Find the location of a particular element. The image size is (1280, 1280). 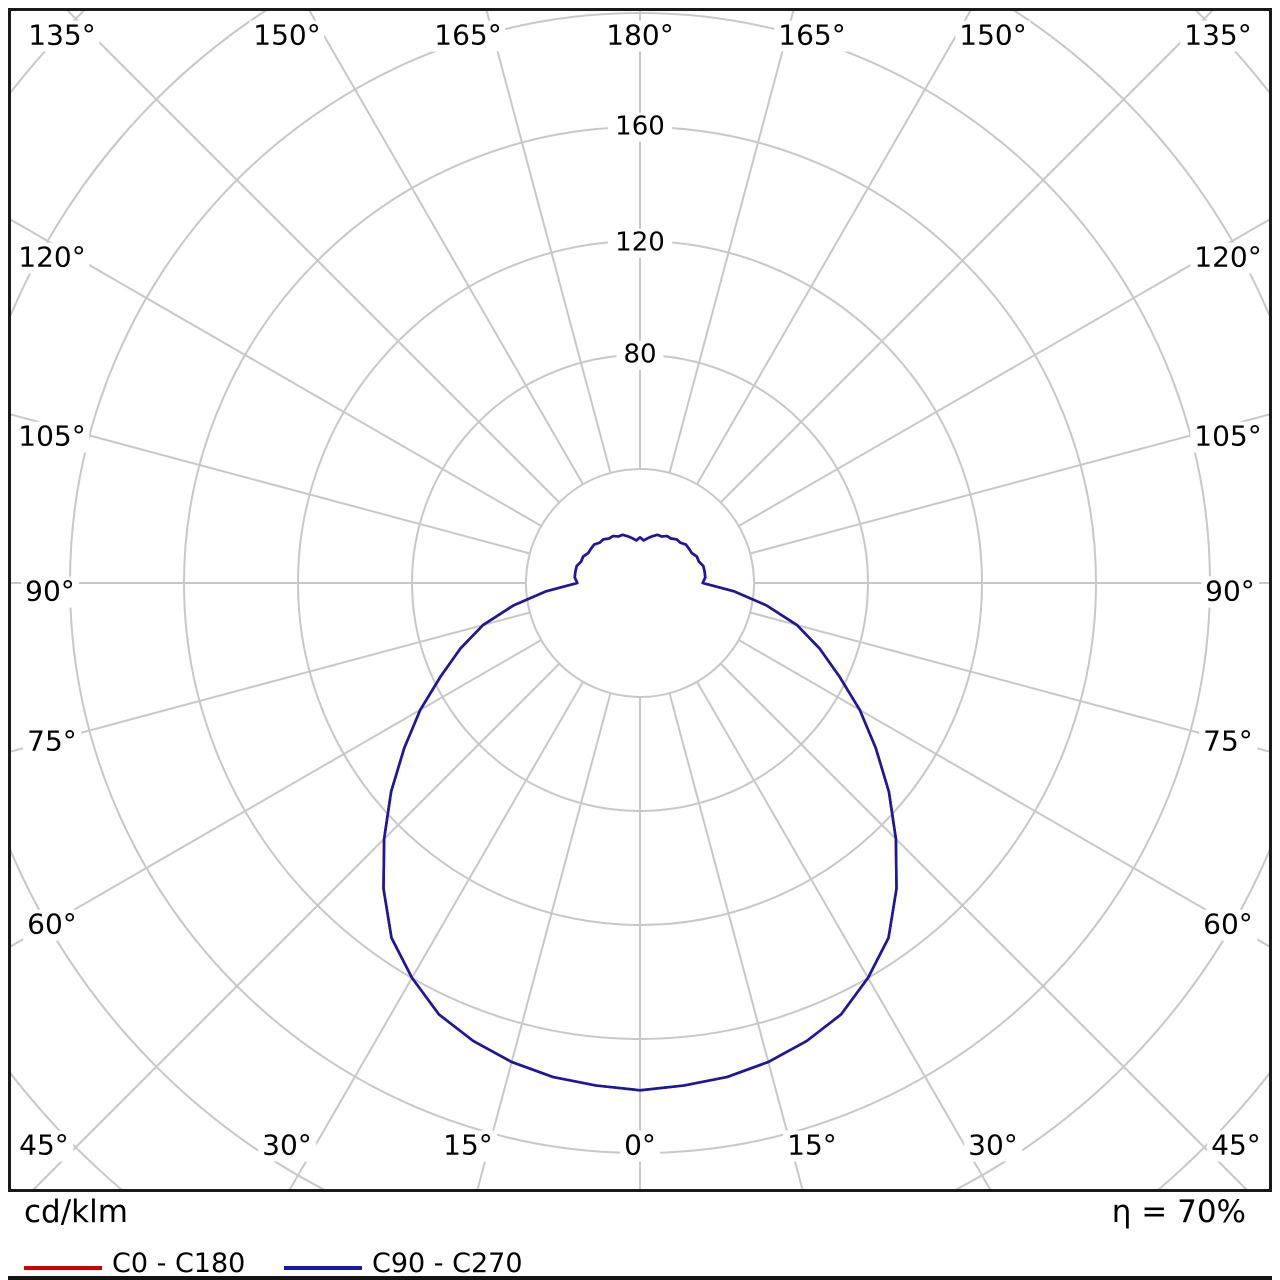

angle-label: 0° is located at coordinates (640, 1146).